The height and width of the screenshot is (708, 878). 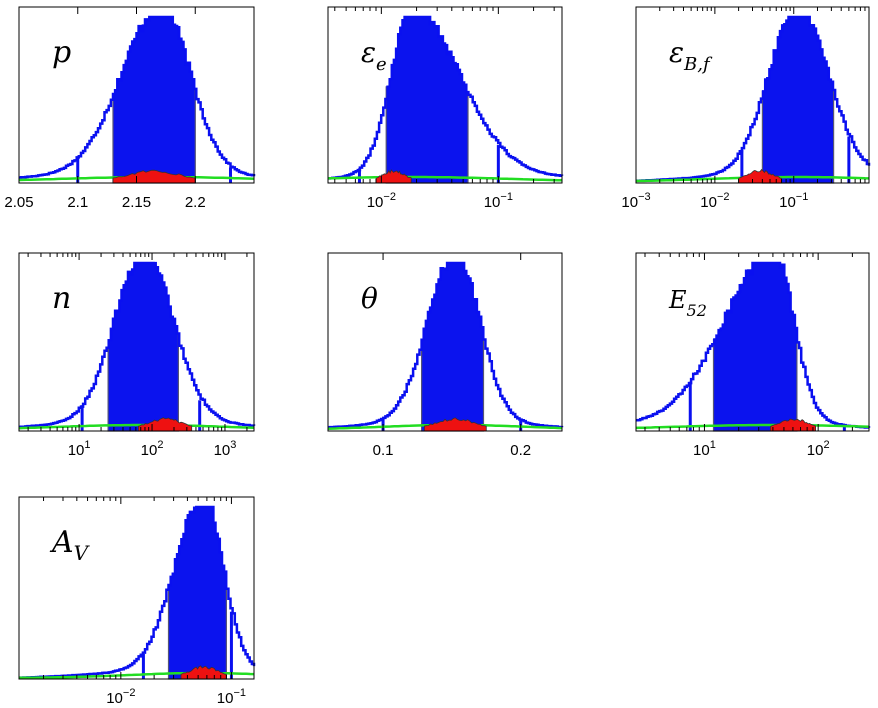 What do you see at coordinates (687, 303) in the screenshot?
I see `panel-label: E52` at bounding box center [687, 303].